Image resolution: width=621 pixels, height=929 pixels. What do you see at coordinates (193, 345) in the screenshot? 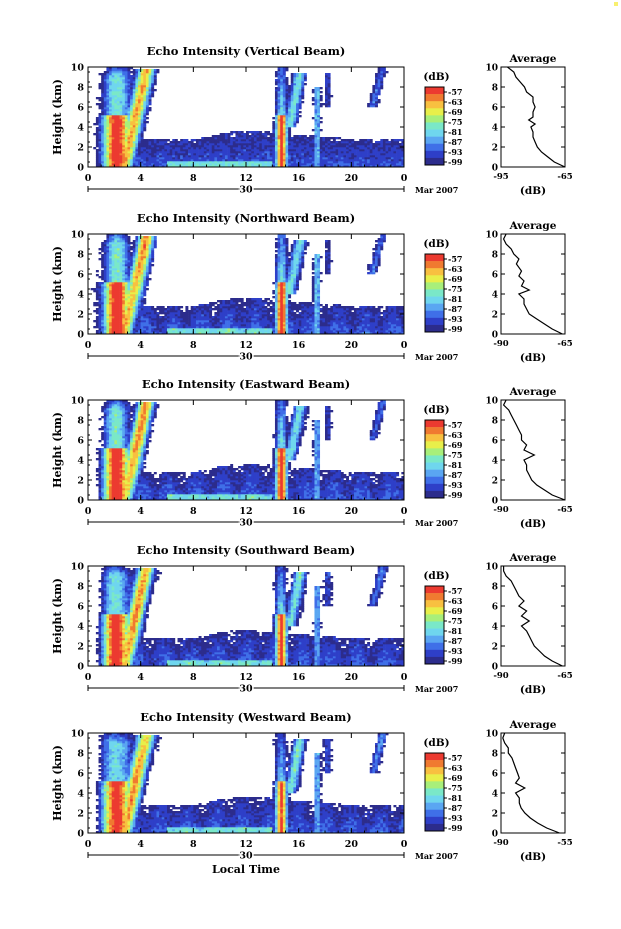
I see `x-tick-label: 8` at bounding box center [193, 345].